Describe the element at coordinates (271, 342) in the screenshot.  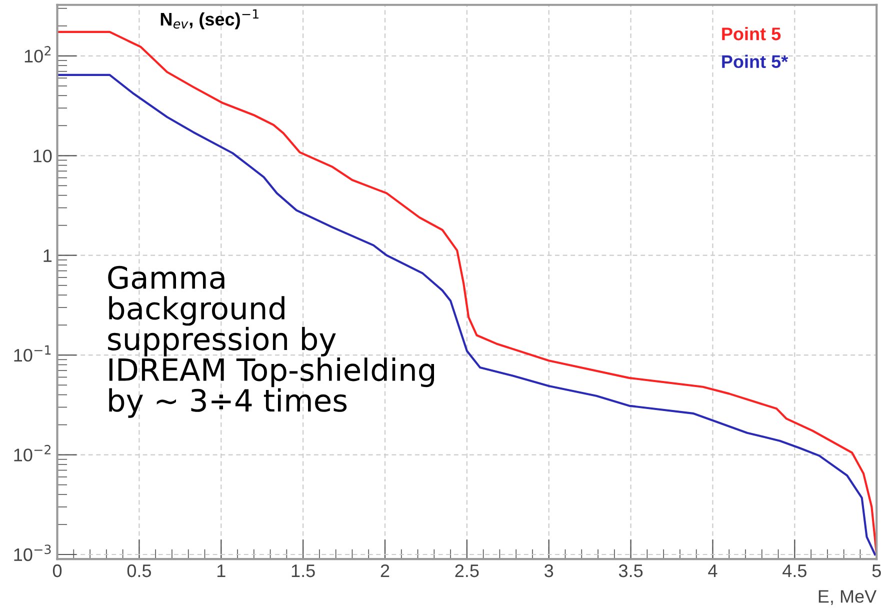
I see `annotation: Gamma background suppression by IDREAM Top-shielding by ~ 3÷4 times` at that location.